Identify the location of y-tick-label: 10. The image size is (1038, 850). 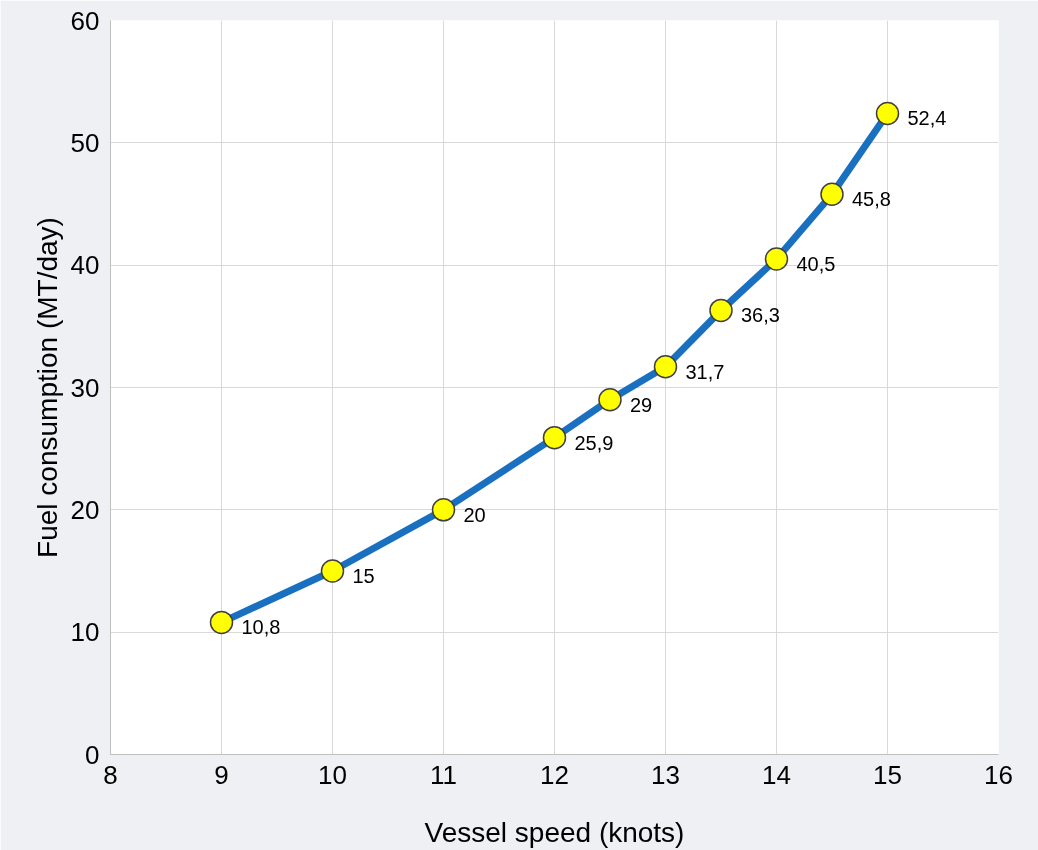
(85, 632).